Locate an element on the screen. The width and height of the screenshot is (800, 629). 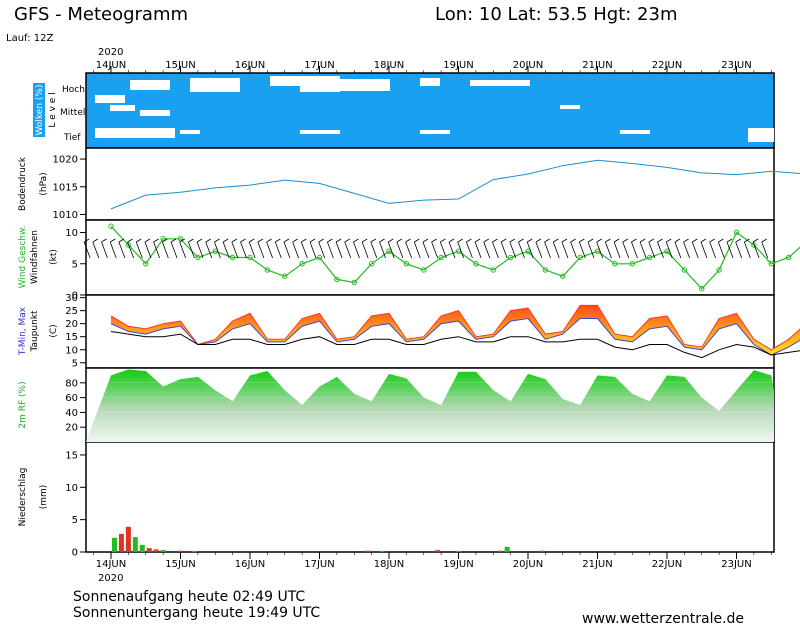
cloud-ylabel-group: Wolken (%) is located at coordinates (39, 110).